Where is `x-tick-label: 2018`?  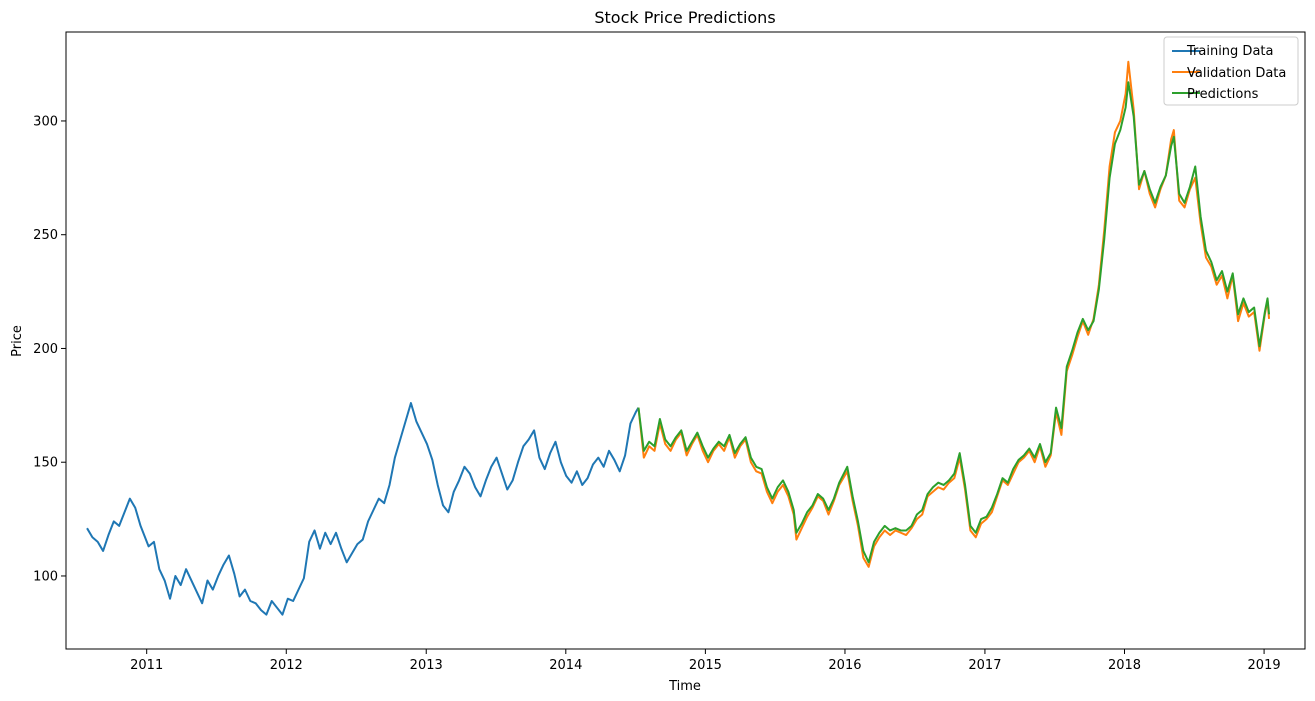
x-tick-label: 2018 is located at coordinates (1124, 665).